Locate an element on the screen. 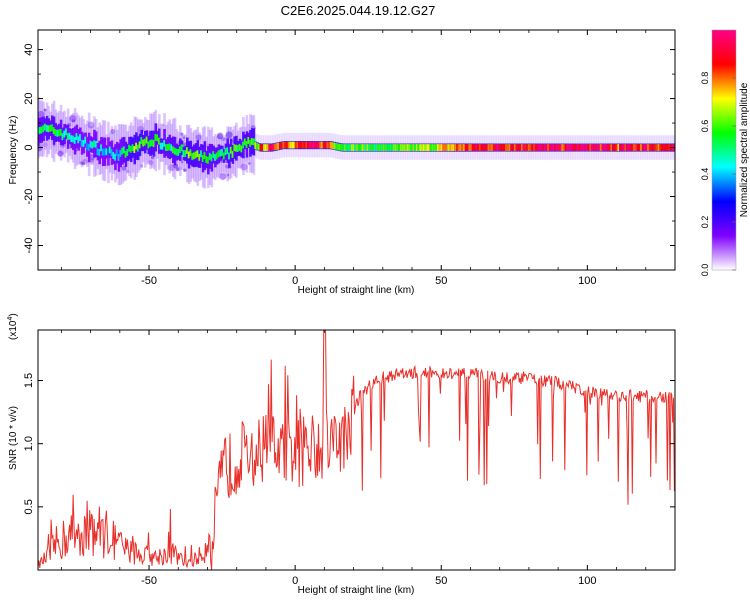 The height and width of the screenshot is (600, 750). y-tick-label: 20 is located at coordinates (29, 98).